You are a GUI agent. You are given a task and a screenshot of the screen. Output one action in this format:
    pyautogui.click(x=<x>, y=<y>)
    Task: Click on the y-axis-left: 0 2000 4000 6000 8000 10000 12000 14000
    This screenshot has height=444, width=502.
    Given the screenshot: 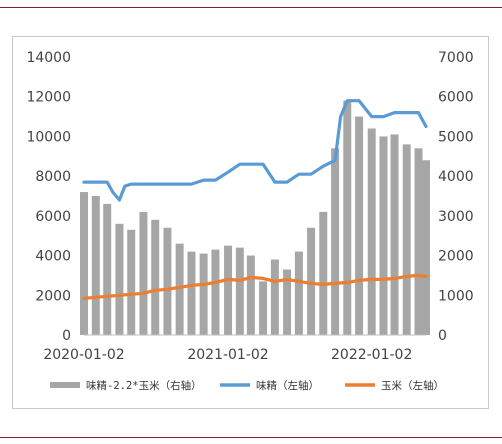 What is the action you would take?
    pyautogui.click(x=48, y=197)
    